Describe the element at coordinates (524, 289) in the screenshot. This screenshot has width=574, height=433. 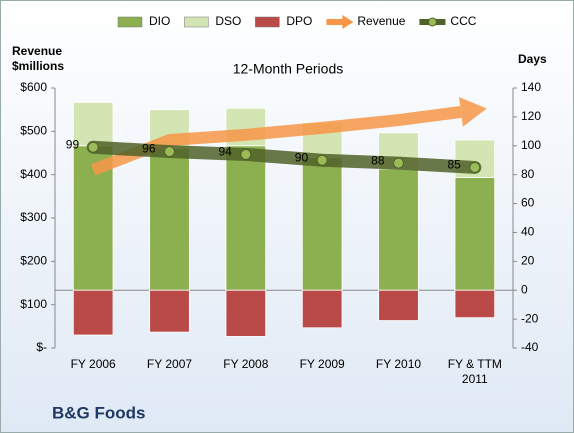
I see `y2-tick-label: 0` at that location.